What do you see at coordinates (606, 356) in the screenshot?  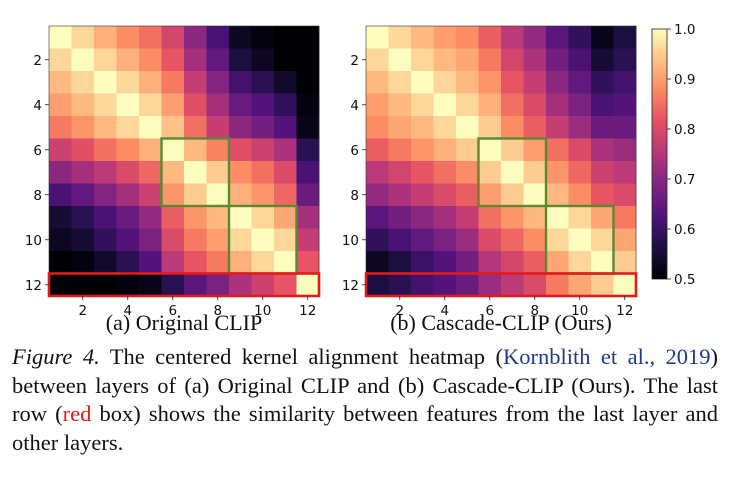 I see `citation-link: Kornblith et al., 2019` at bounding box center [606, 356].